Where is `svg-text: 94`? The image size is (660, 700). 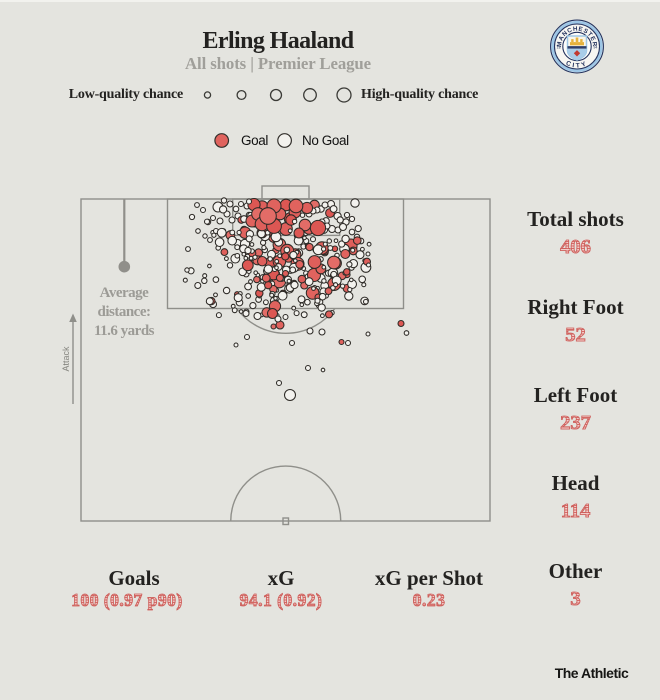
svg-text: 94 is located at coordinates (595, 47).